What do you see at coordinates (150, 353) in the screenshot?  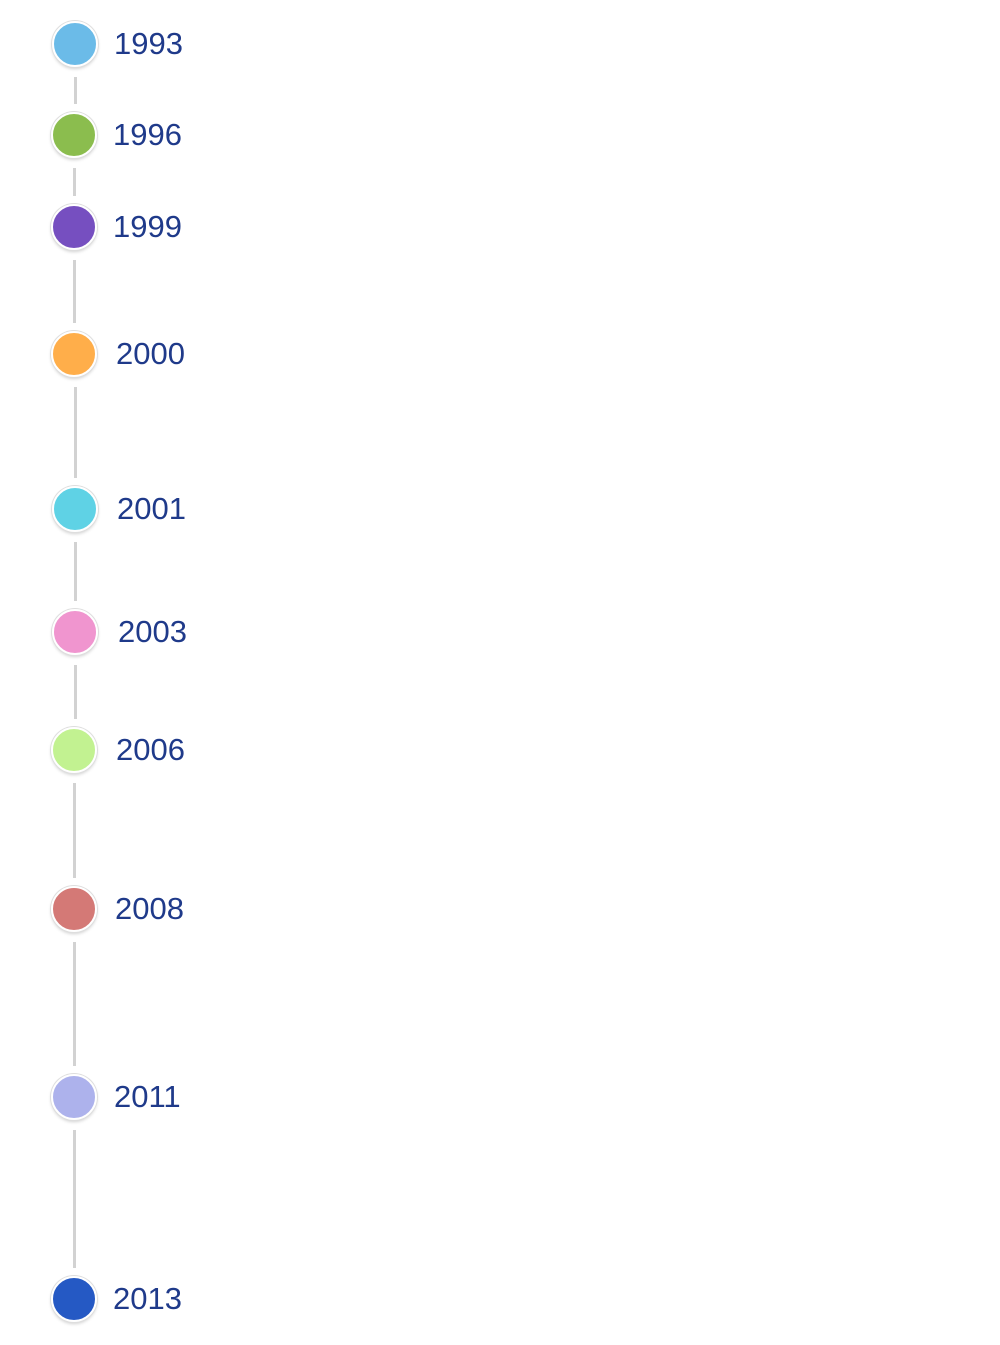 I see `timeline-year-label: 2000` at bounding box center [150, 353].